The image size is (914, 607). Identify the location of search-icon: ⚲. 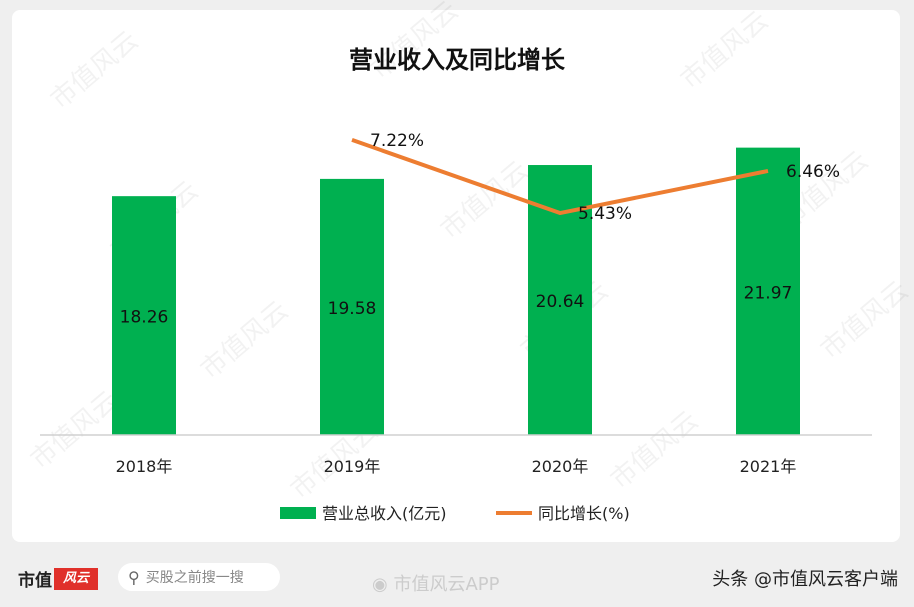
(134, 577).